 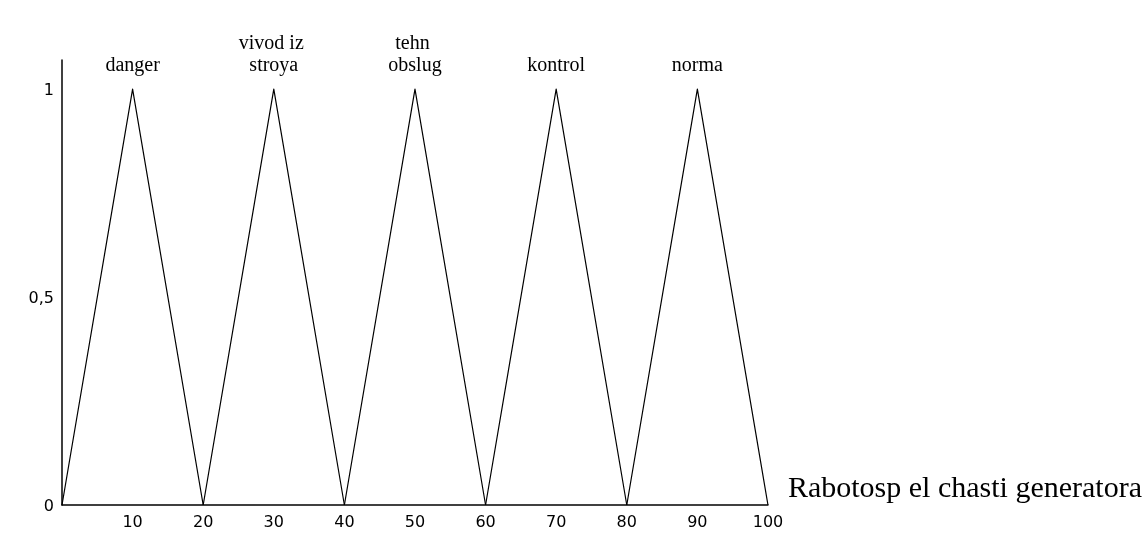 I want to click on y-tick-label: 0,5, so click(x=41, y=297).